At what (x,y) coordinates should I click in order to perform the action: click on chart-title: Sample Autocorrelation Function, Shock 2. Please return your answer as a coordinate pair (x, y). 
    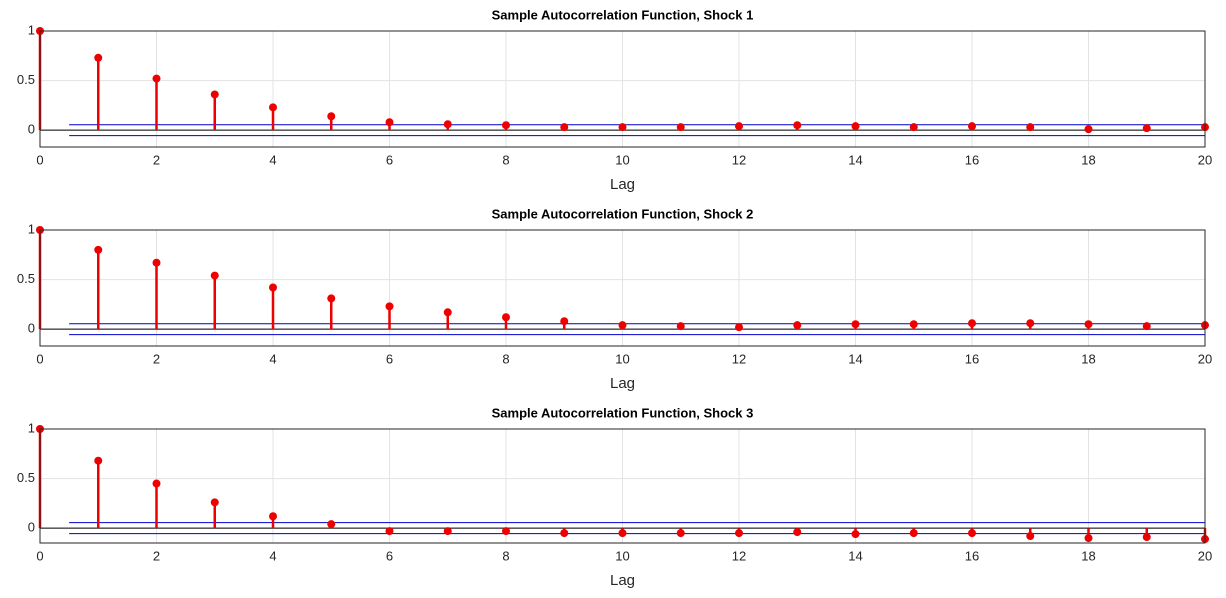
    Looking at the image, I should click on (623, 213).